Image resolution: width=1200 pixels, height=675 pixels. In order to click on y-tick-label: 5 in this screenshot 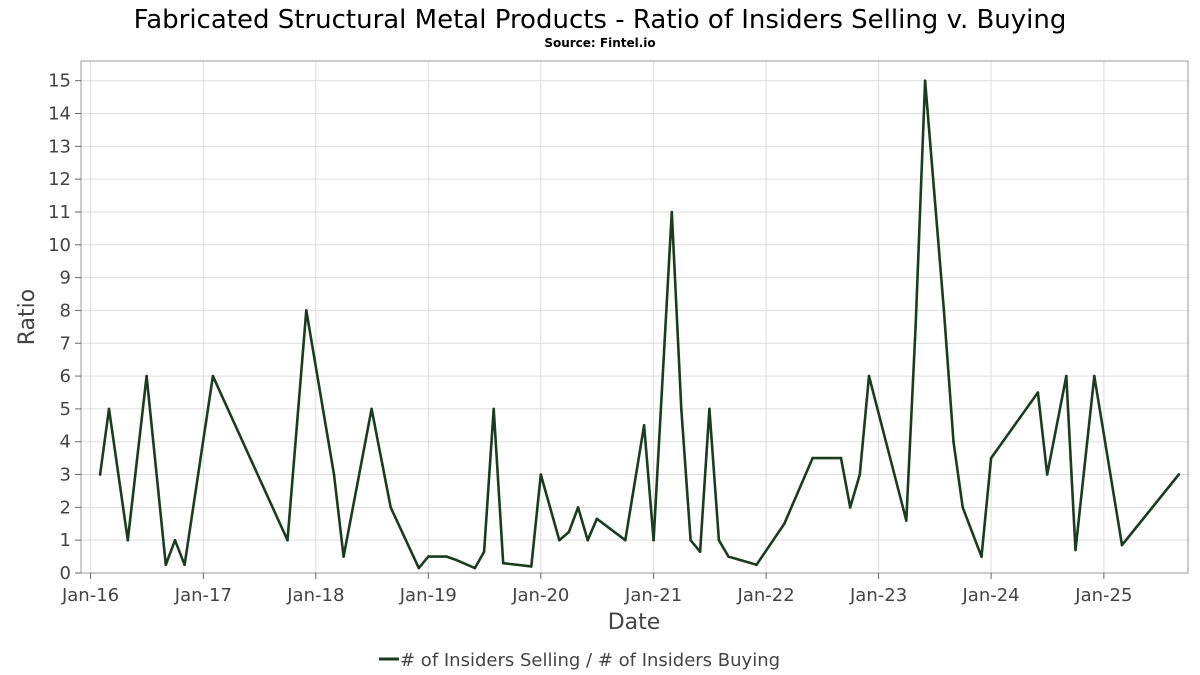, I will do `click(65, 409)`.